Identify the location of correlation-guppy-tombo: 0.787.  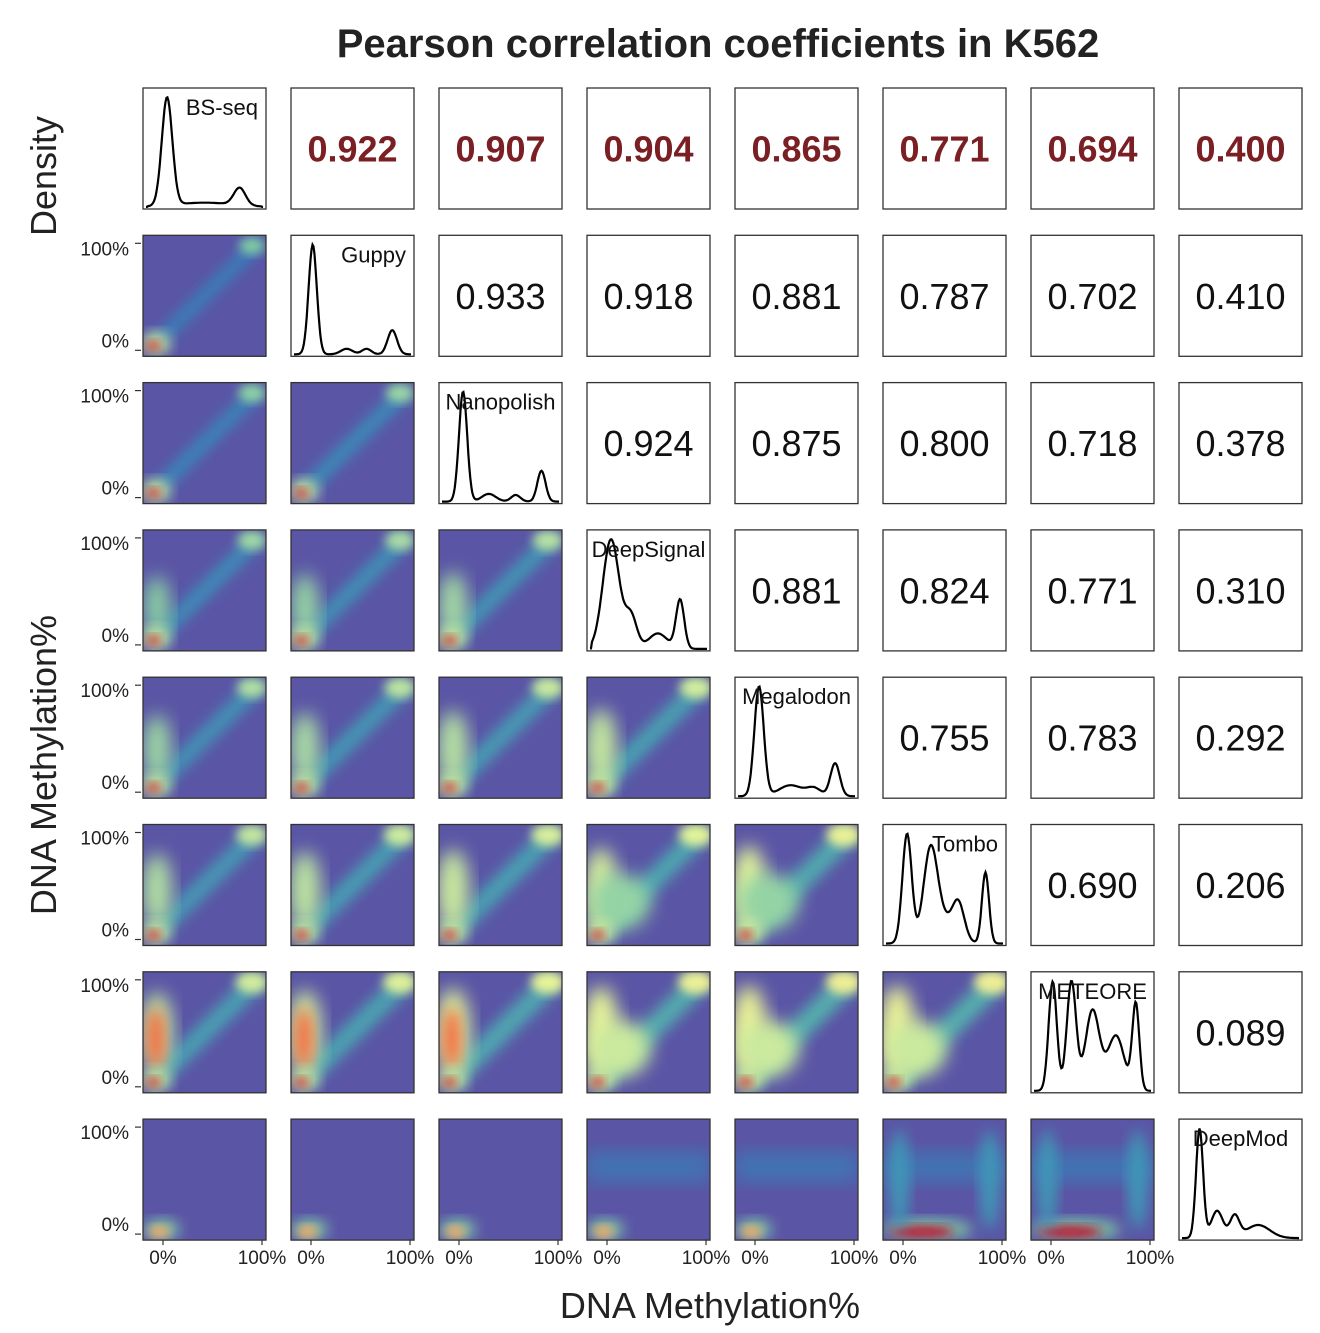
(944, 296).